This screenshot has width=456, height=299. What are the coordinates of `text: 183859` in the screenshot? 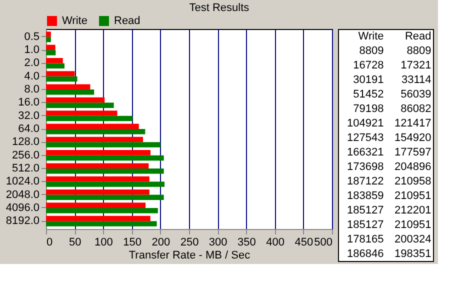 It's located at (365, 196).